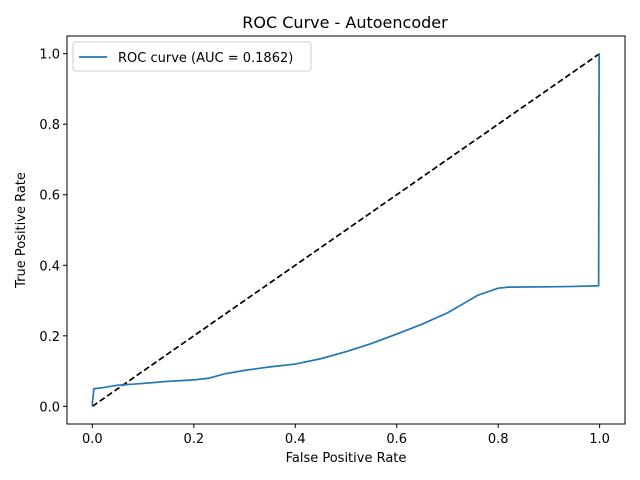  I want to click on y-tick-label: 0.0, so click(49, 407).